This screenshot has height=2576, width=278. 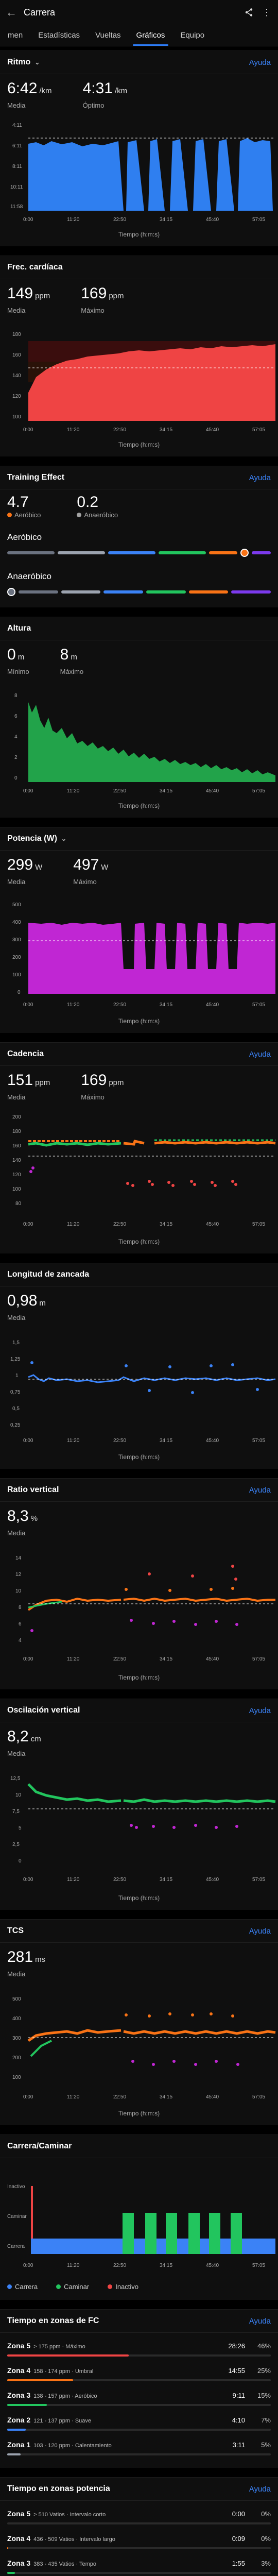 What do you see at coordinates (249, 12) in the screenshot?
I see `share-icon` at bounding box center [249, 12].